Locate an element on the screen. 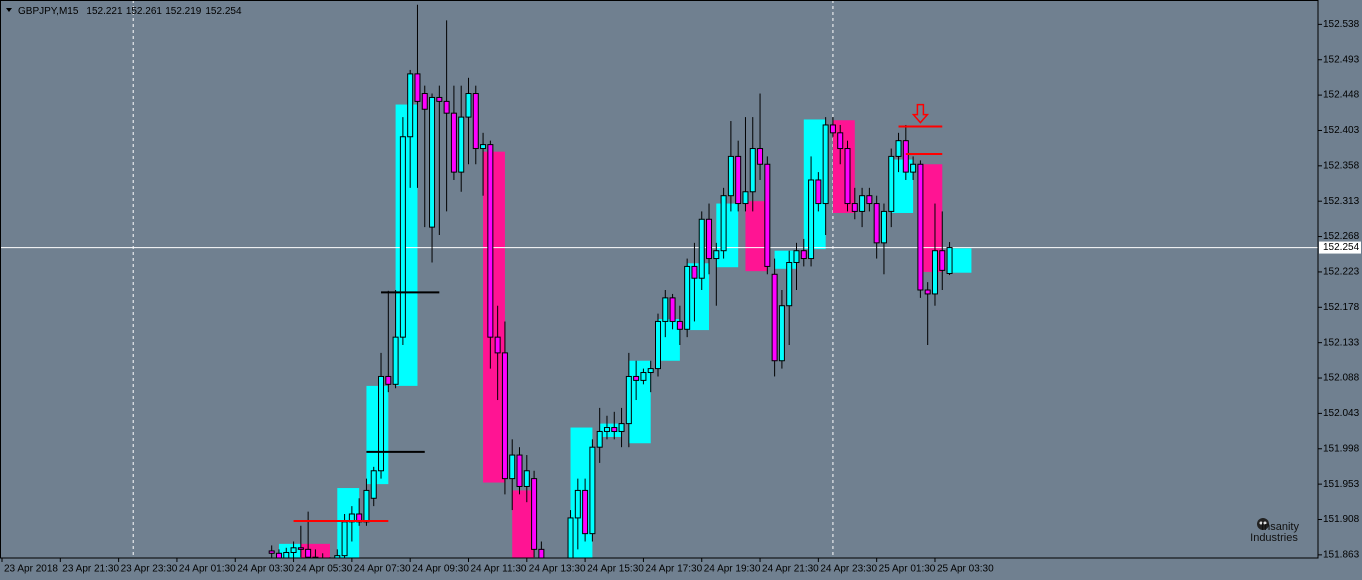 The height and width of the screenshot is (580, 1362). y-tick-label: 152.133 is located at coordinates (1341, 342).